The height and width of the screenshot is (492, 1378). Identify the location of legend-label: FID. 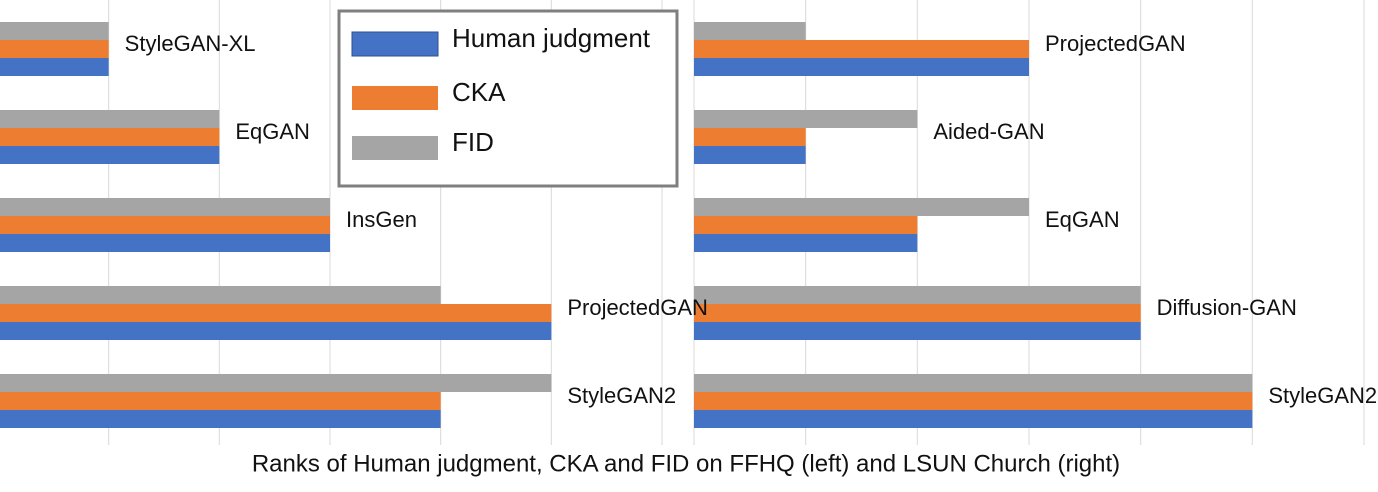
(473, 142).